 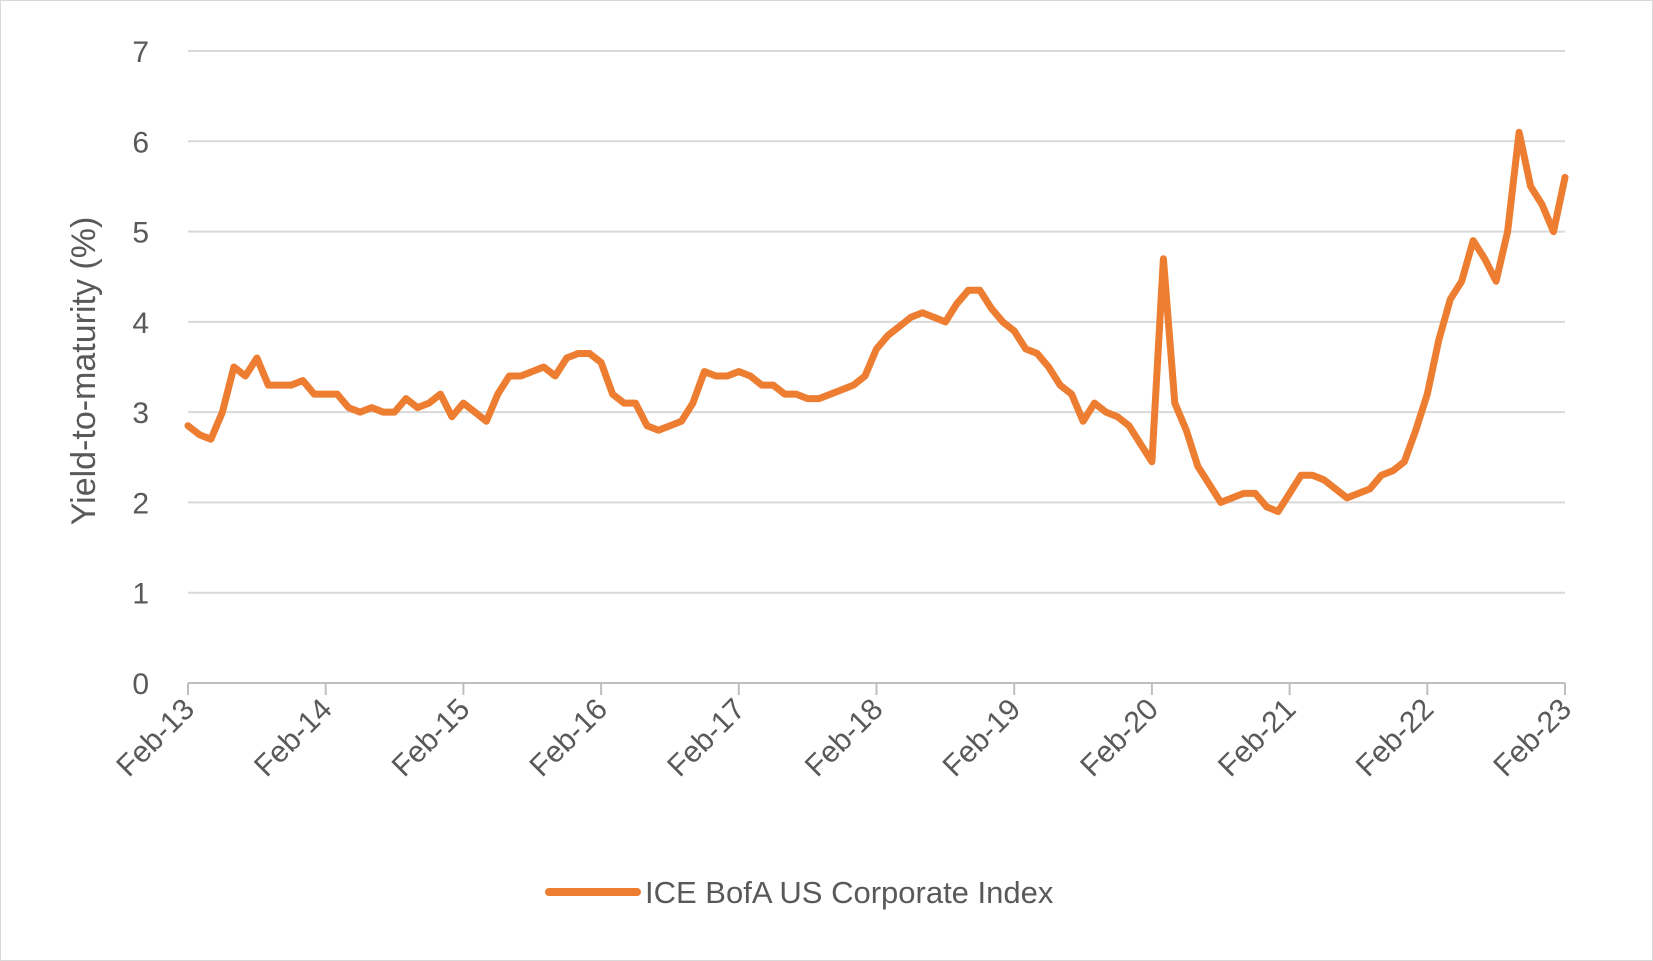 What do you see at coordinates (155, 738) in the screenshot?
I see `x-tick-label: Feb-13` at bounding box center [155, 738].